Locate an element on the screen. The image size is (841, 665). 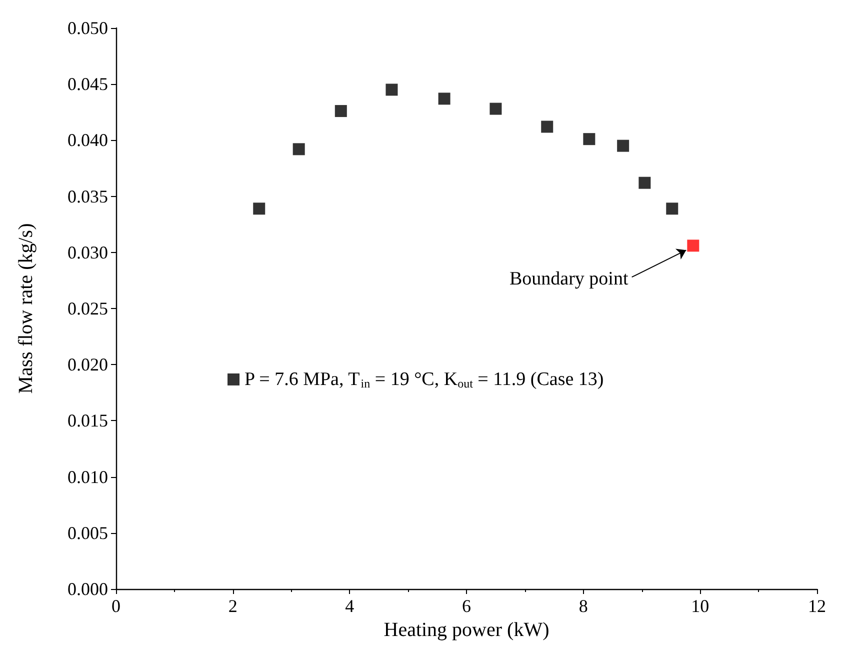
y-tick-label: 0.000 is located at coordinates (88, 589).